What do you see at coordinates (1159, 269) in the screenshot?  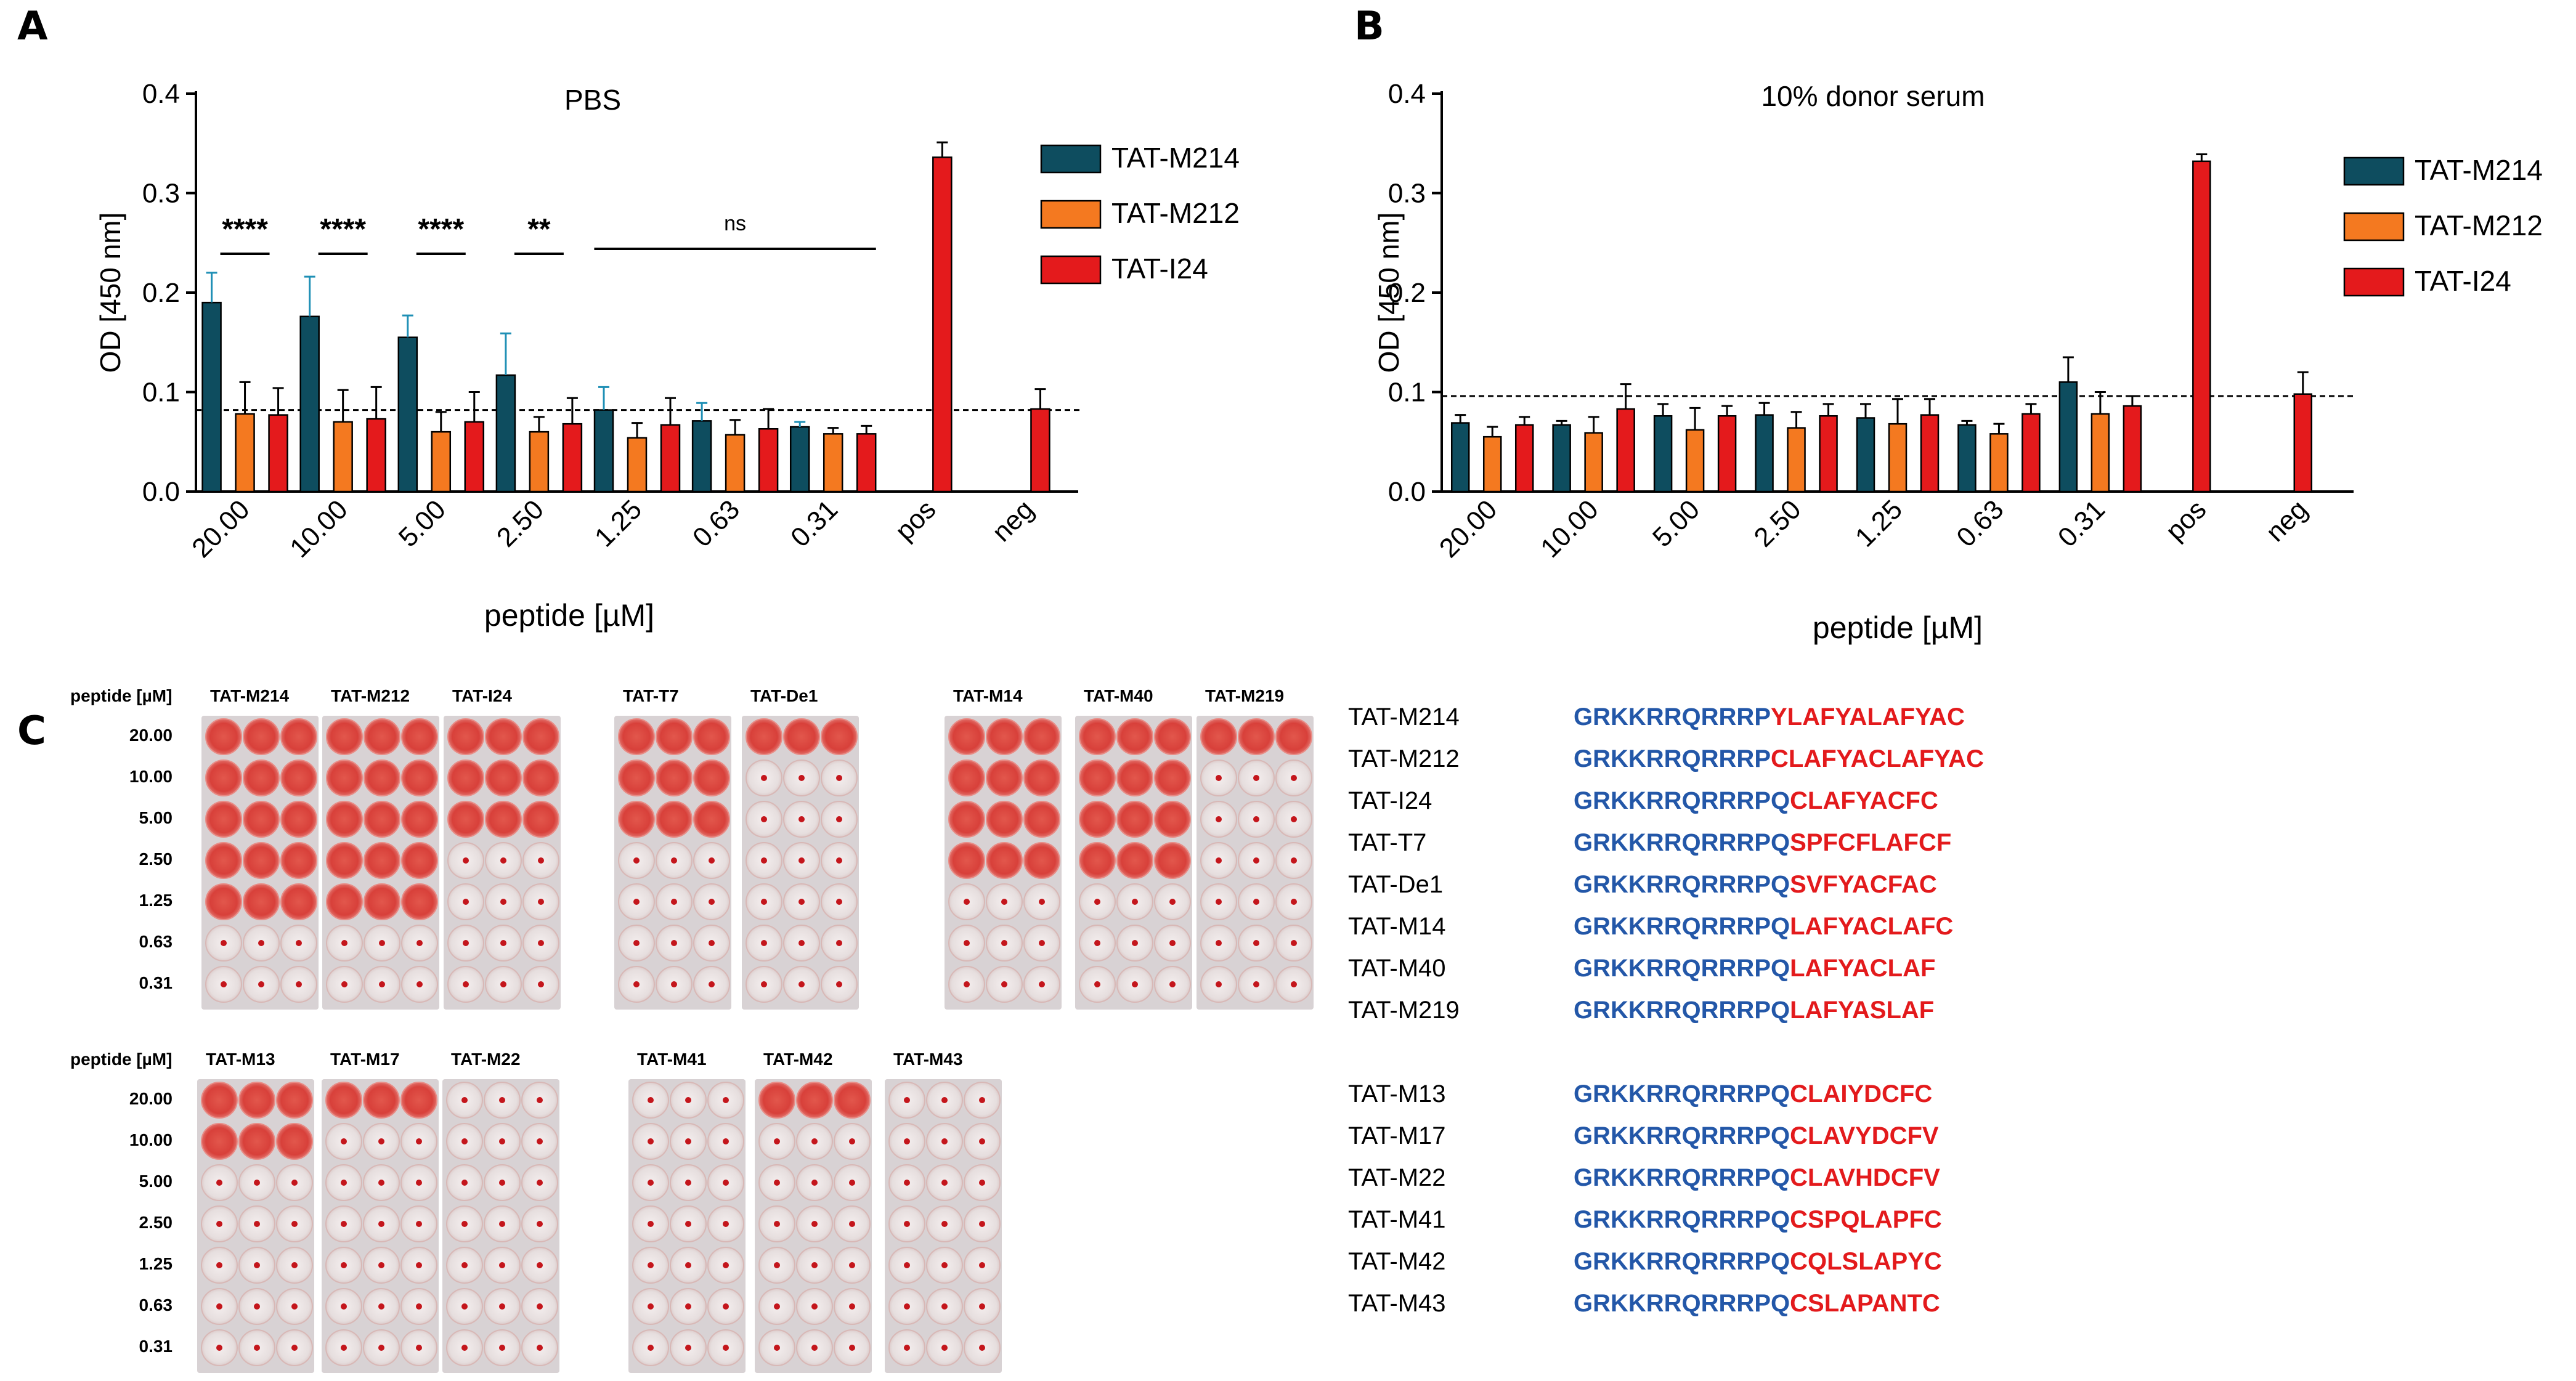 I see `legend-label: TAT-I24` at bounding box center [1159, 269].